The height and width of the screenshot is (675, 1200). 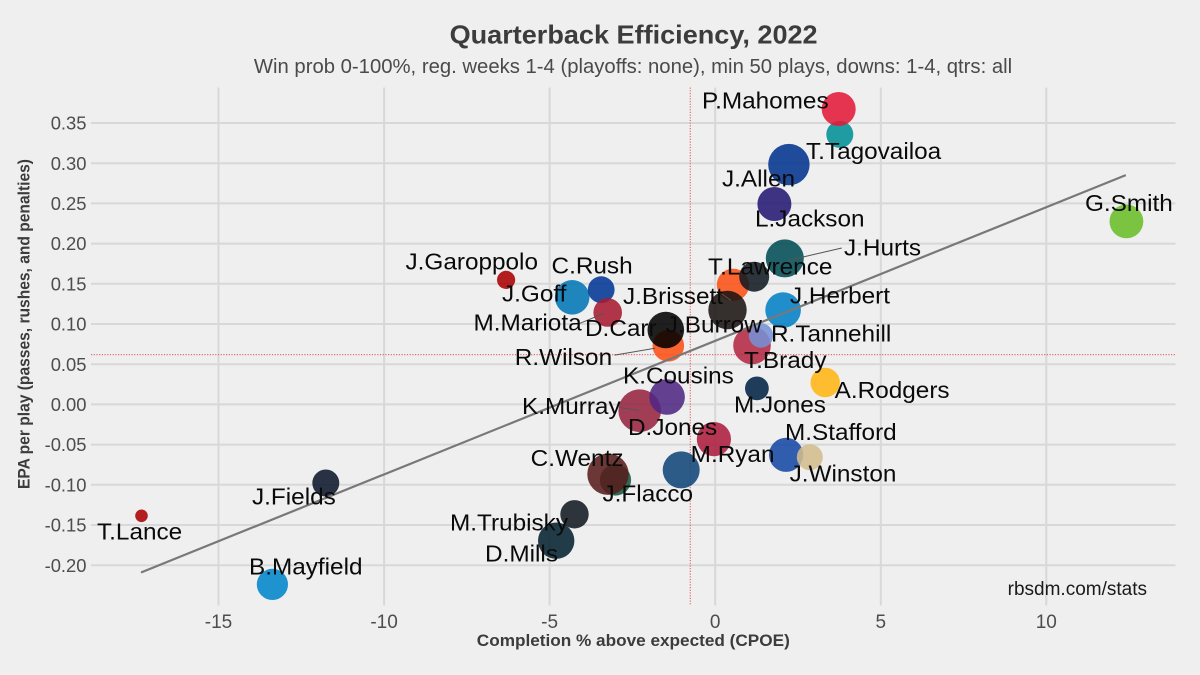 I want to click on svg-text: -0.10, so click(x=66, y=484).